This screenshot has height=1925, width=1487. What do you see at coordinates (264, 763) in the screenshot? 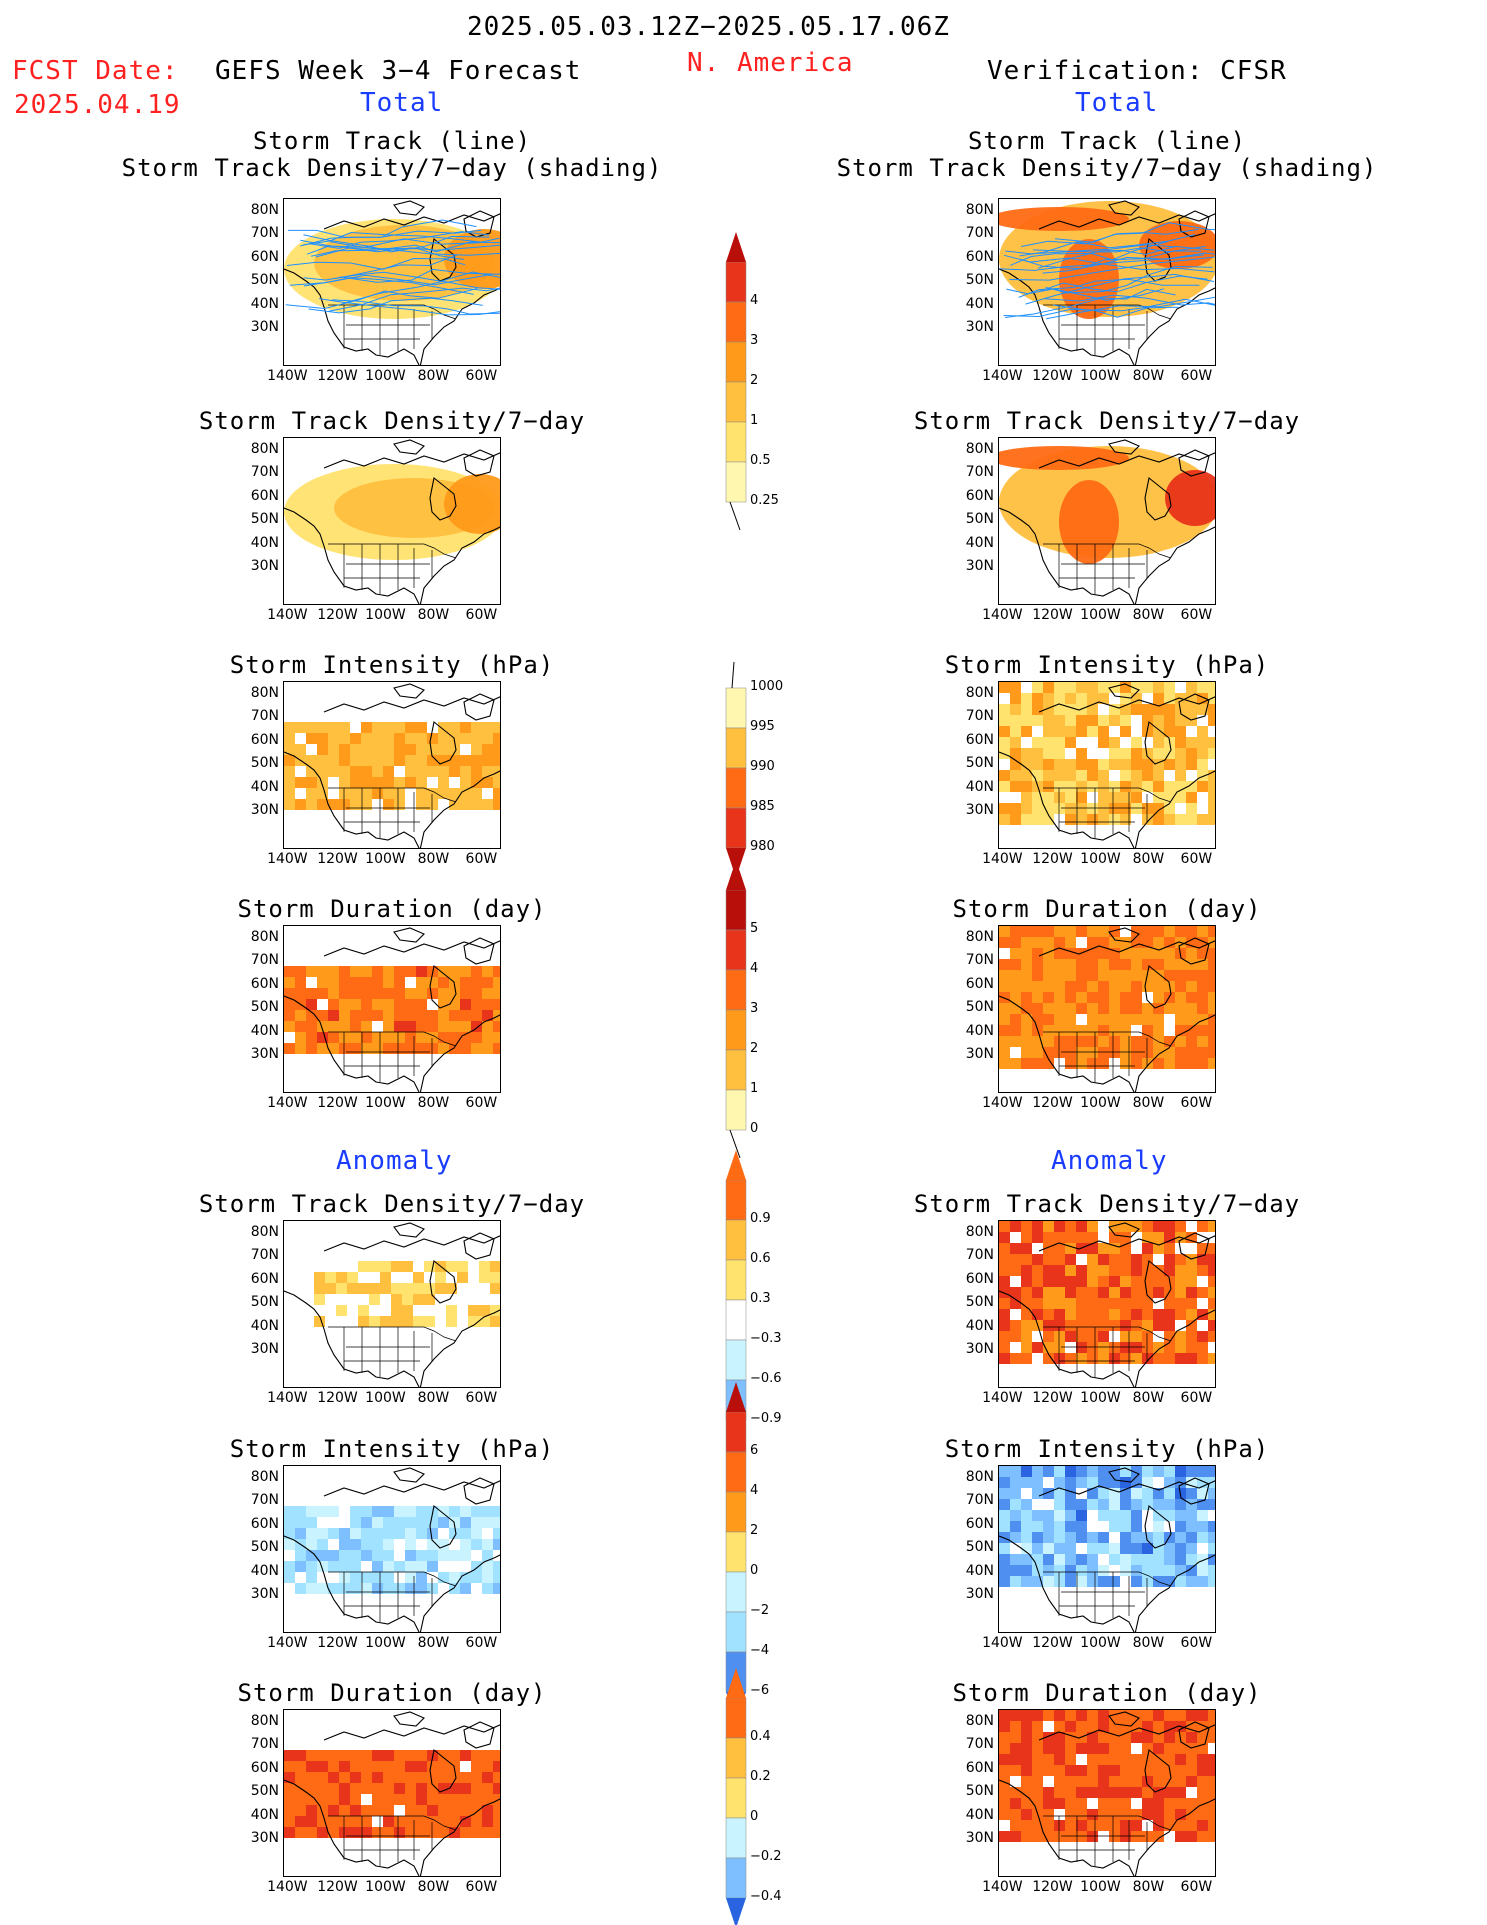
I see `lat-tick-label: 50N` at bounding box center [264, 763].